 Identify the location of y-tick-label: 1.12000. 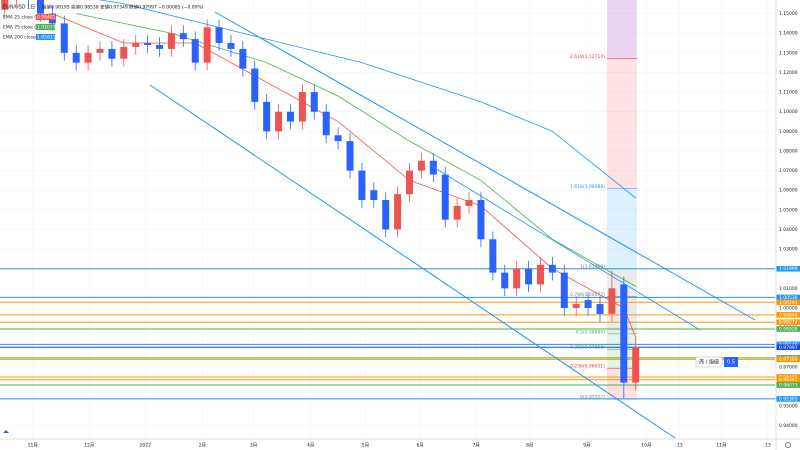
(788, 73).